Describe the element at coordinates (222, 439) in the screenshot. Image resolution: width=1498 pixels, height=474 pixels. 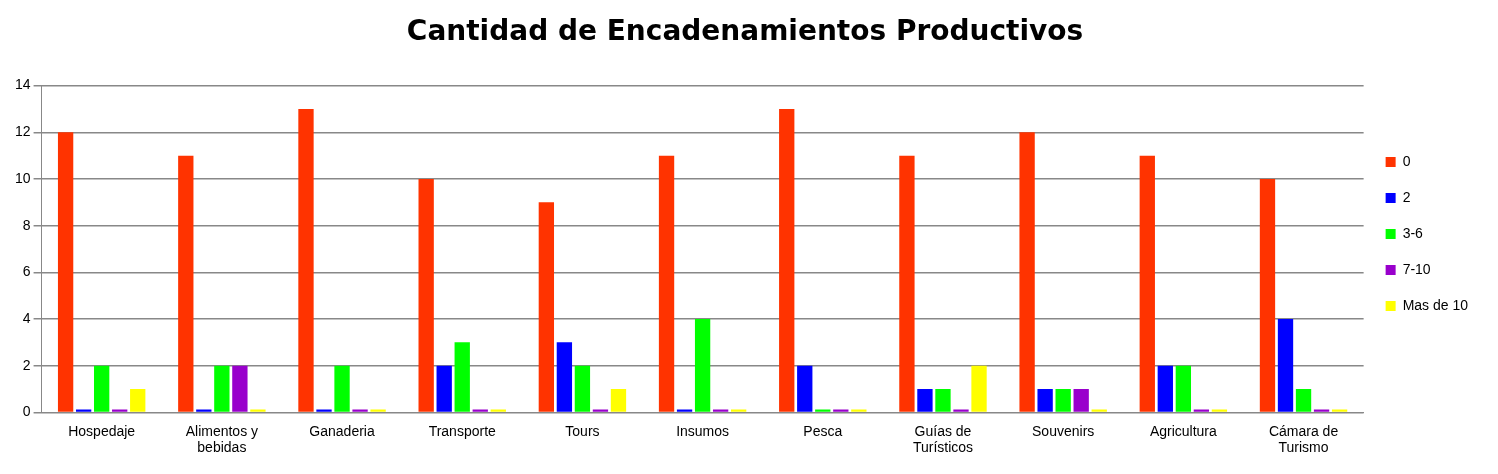
I see `x-tick-label: Alimentos y bebidas` at that location.